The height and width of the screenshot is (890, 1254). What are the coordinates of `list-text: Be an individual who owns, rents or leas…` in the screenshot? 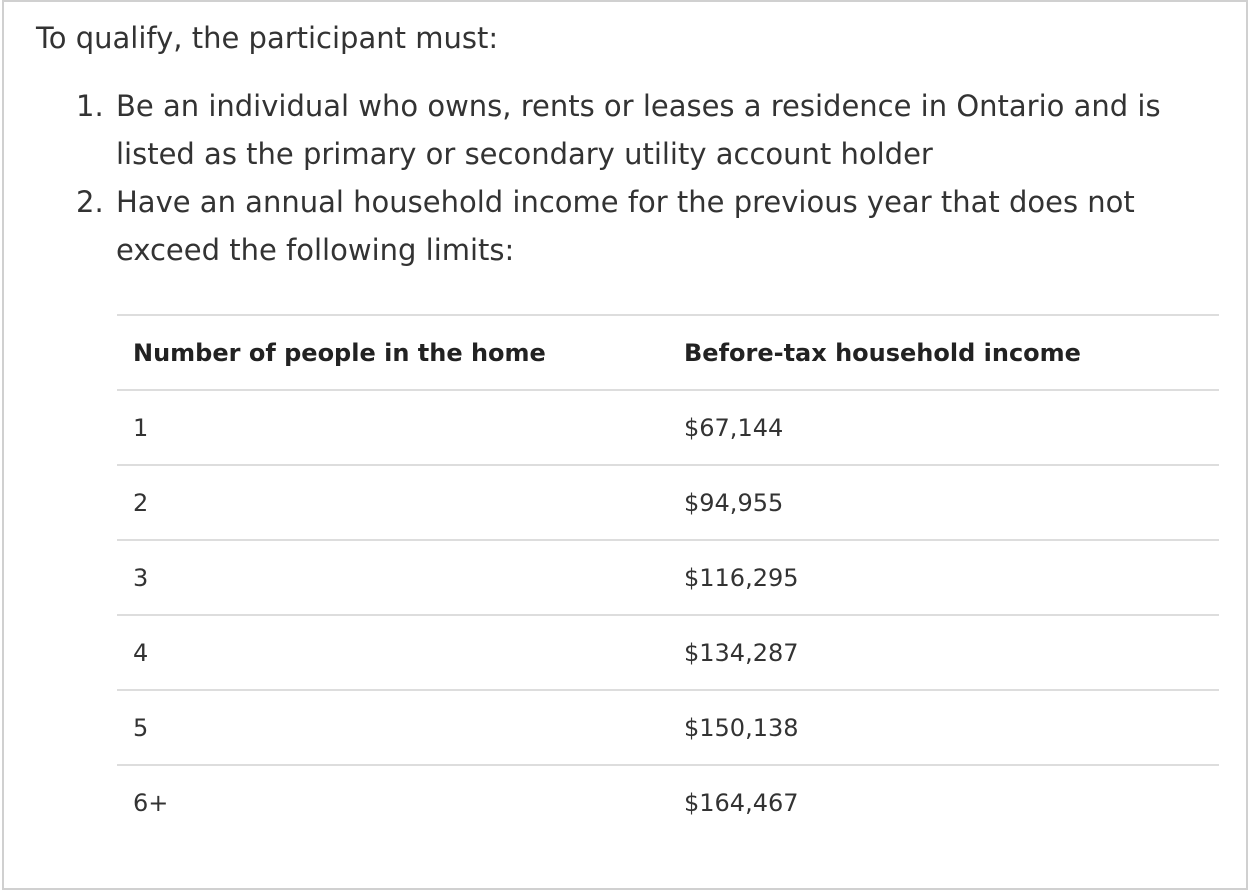 It's located at (638, 130).